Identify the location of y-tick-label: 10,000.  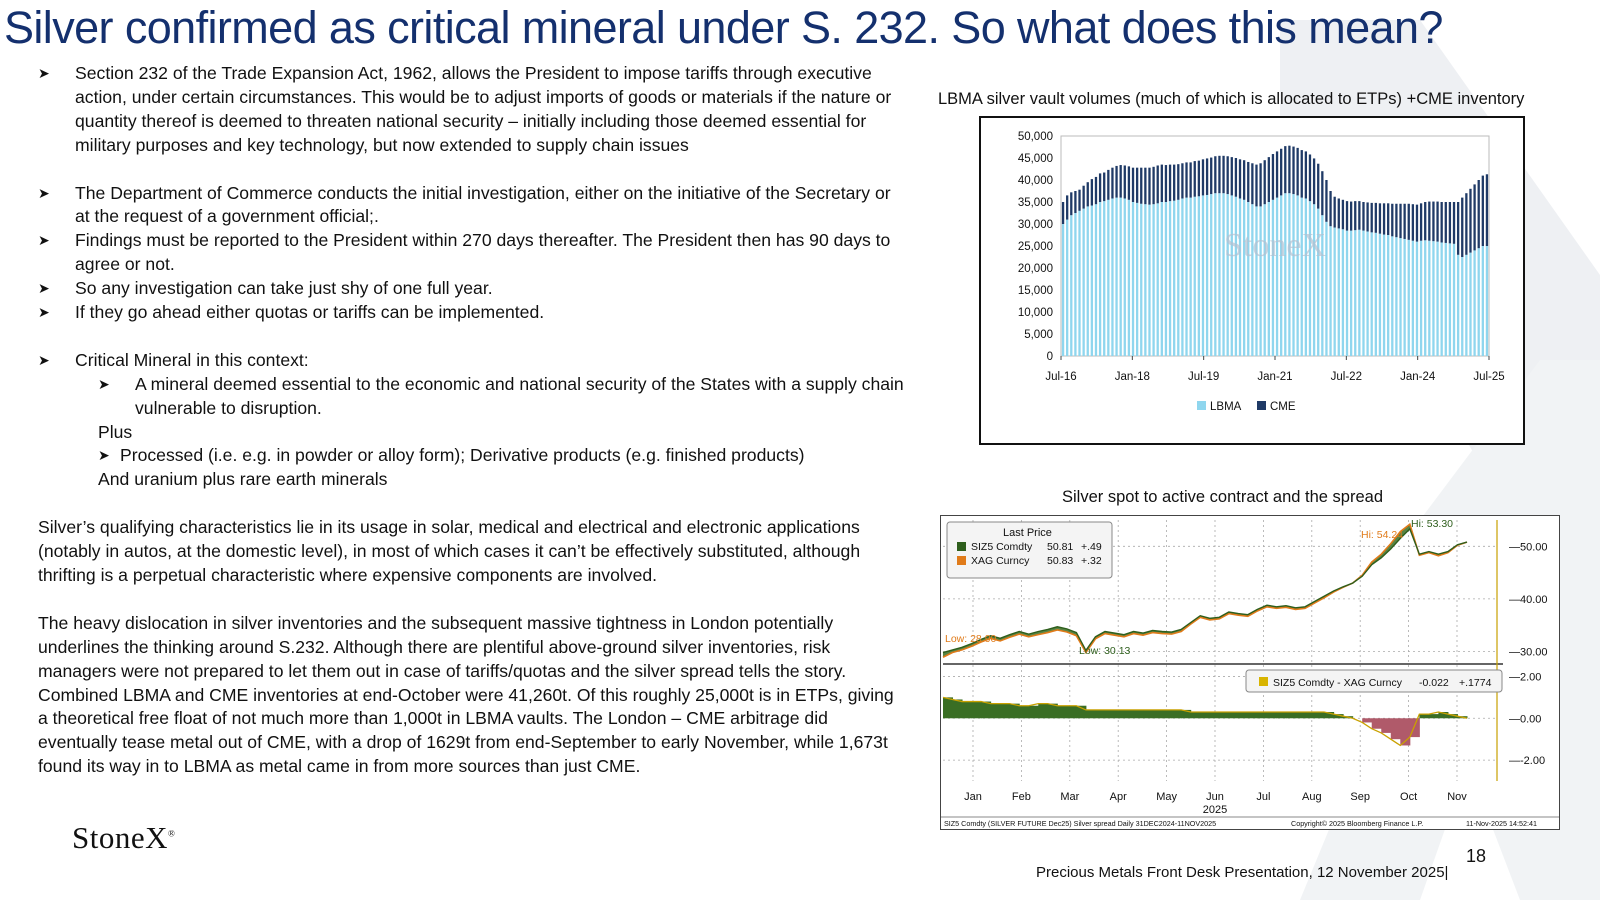
(1035, 313).